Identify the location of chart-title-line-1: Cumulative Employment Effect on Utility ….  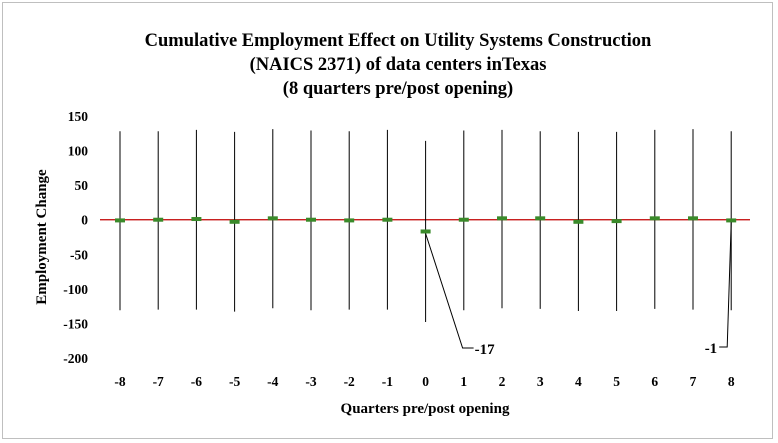
(398, 41).